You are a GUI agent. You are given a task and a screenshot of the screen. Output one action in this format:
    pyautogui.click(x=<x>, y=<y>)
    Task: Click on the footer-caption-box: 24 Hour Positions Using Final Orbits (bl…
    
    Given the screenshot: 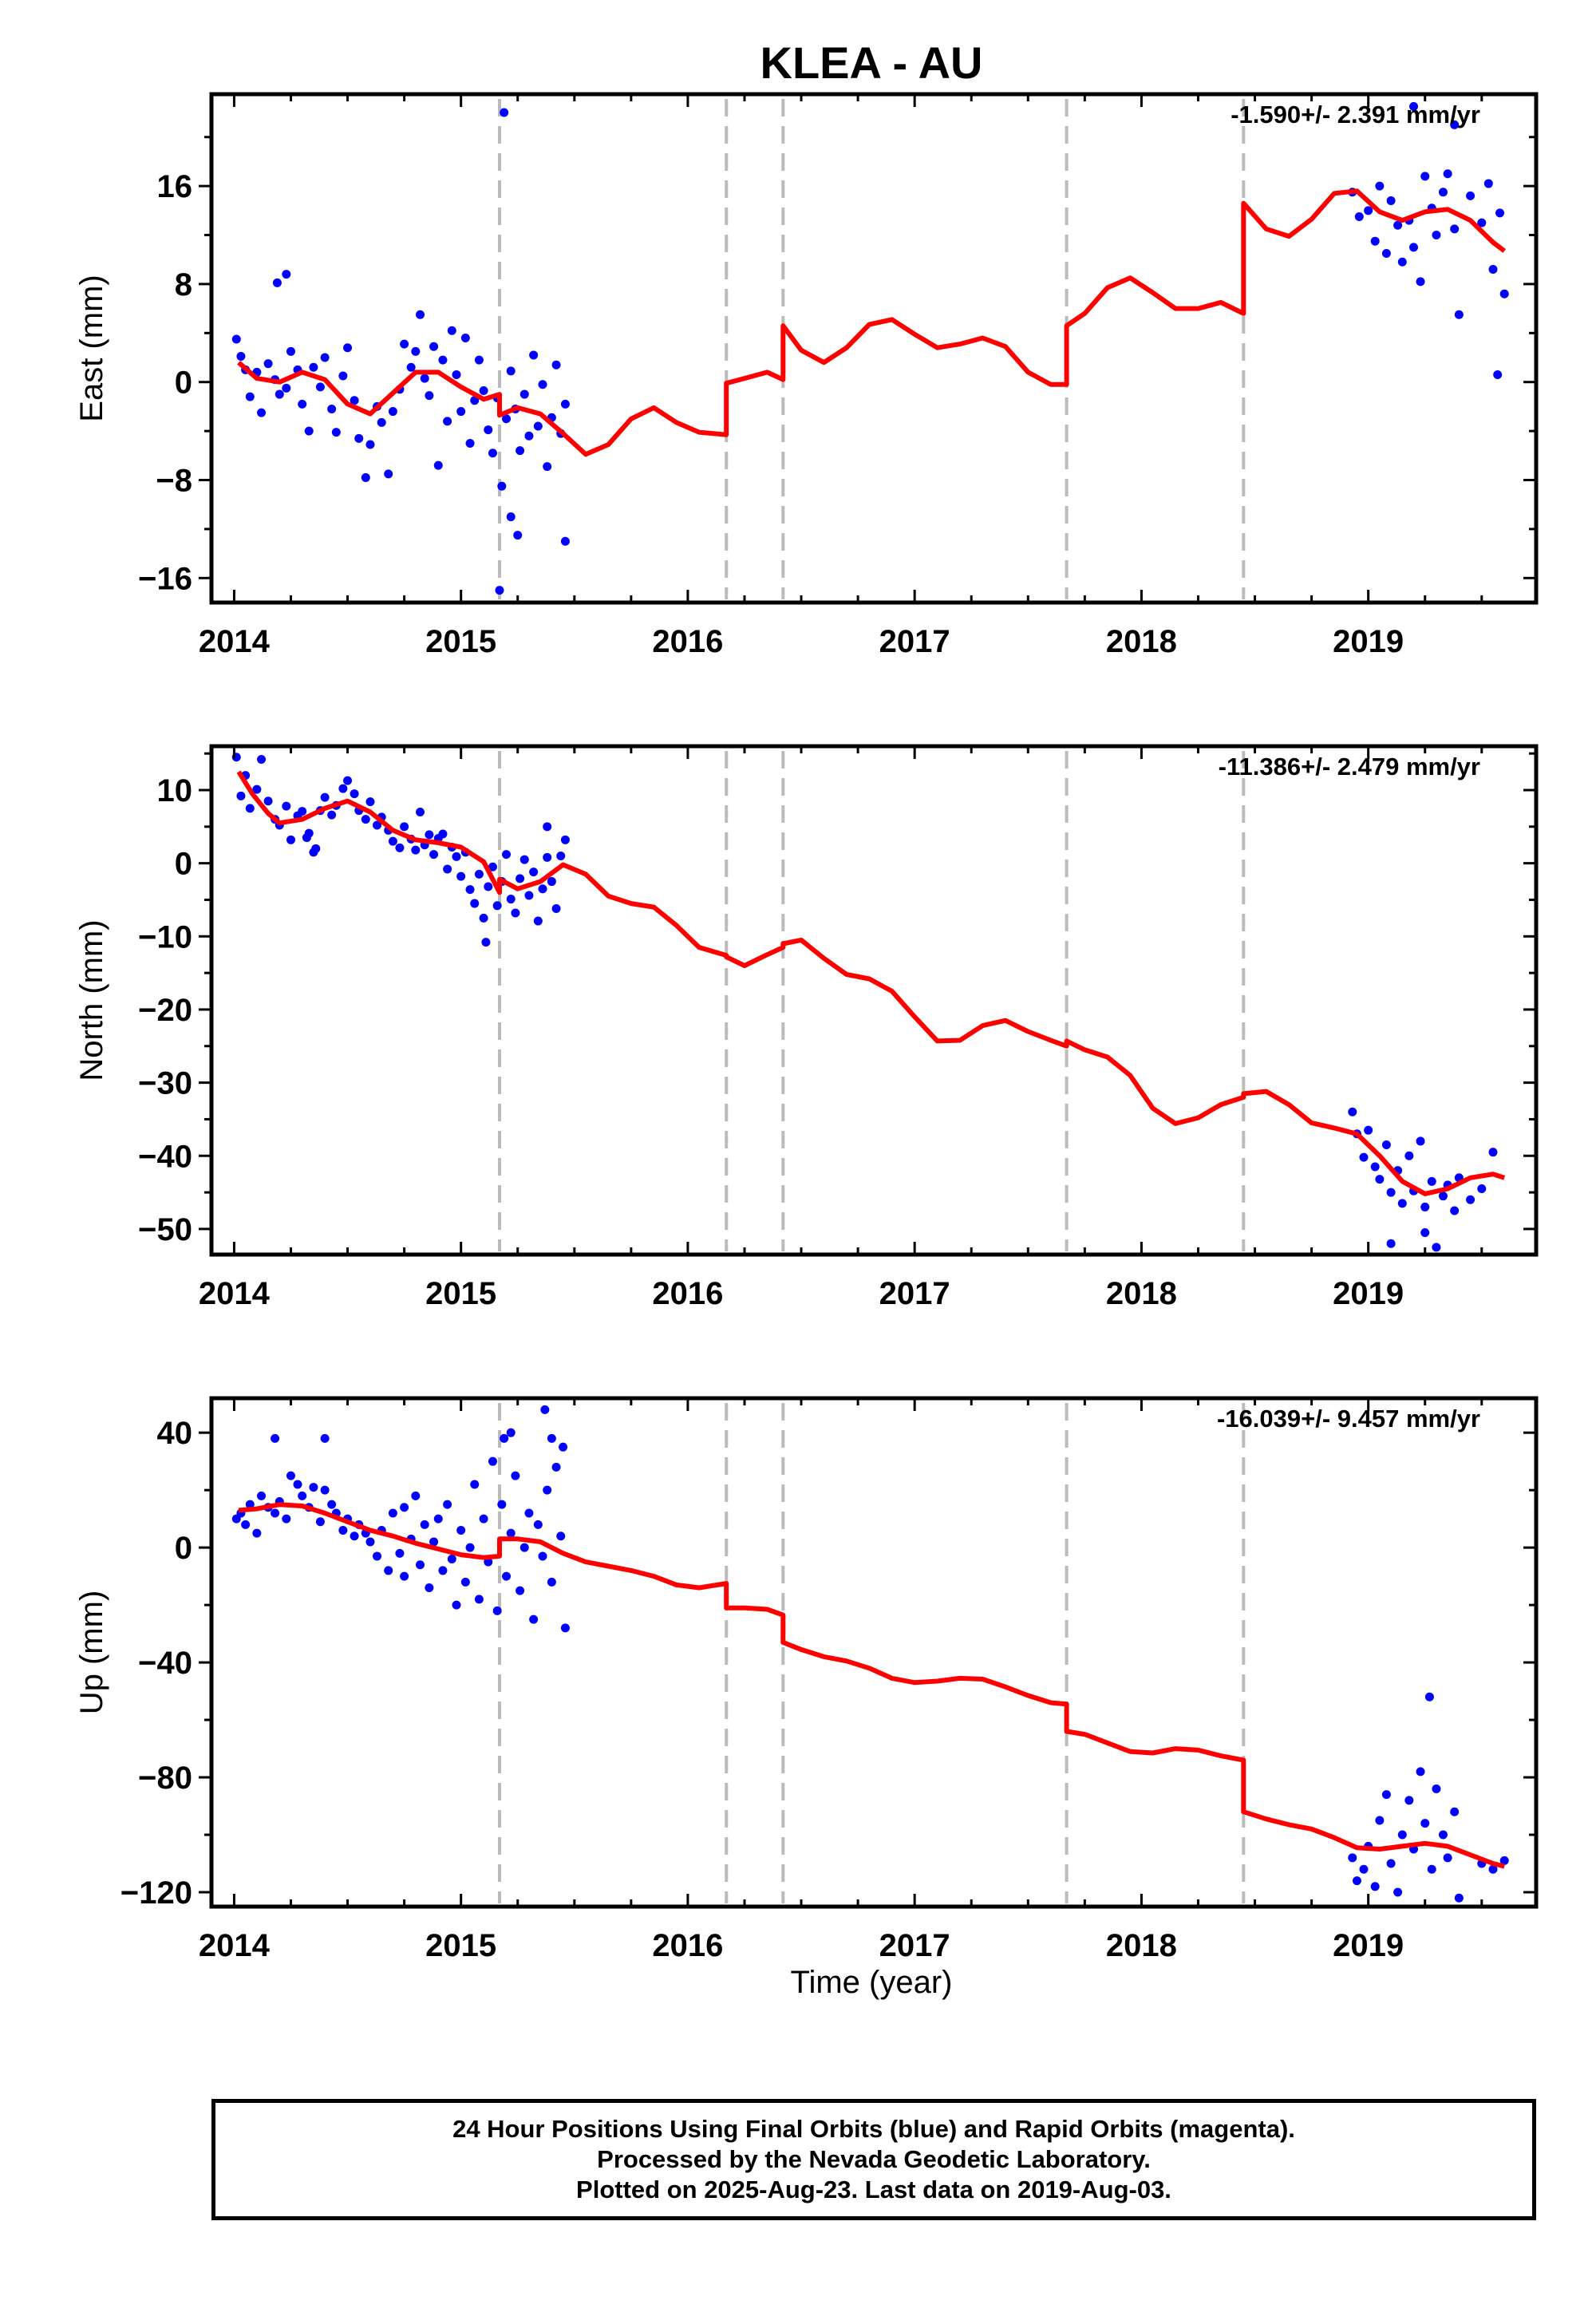 What is the action you would take?
    pyautogui.click(x=873, y=2159)
    